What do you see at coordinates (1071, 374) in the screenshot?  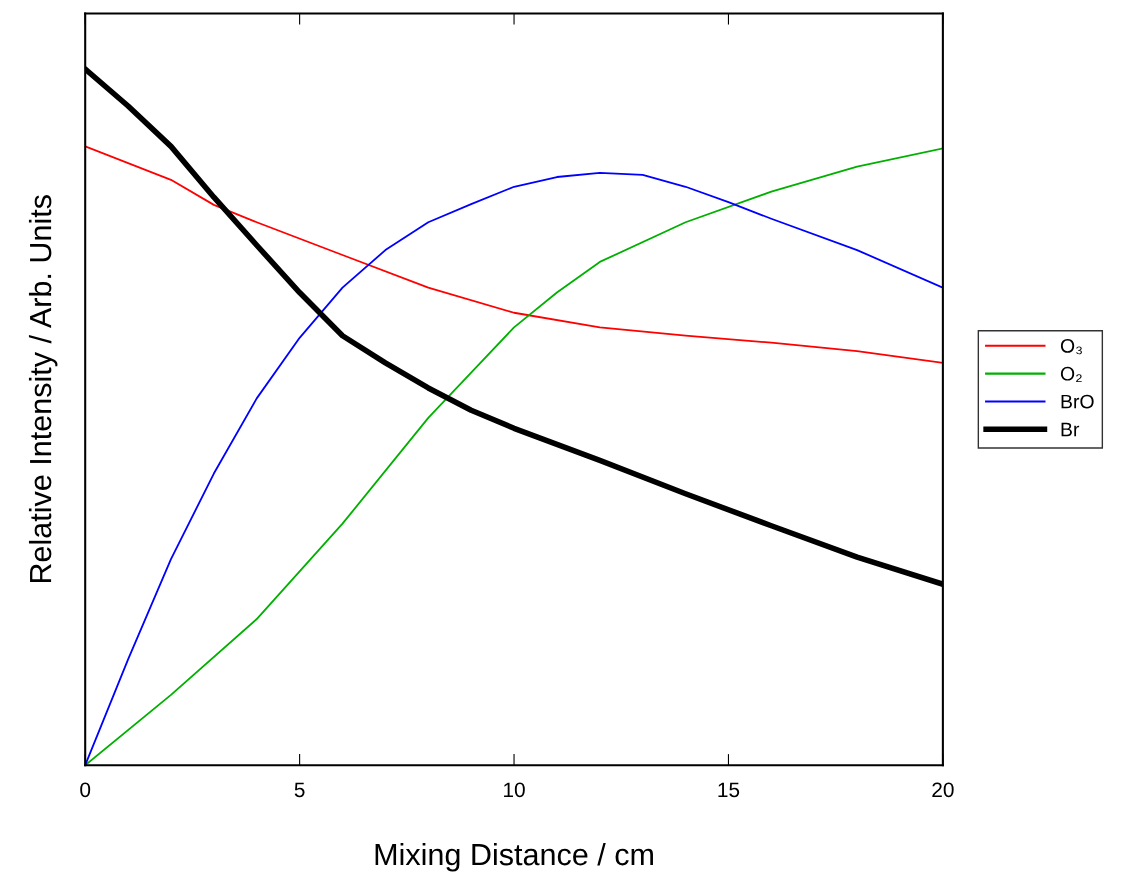 I see `legend-label: O₂` at bounding box center [1071, 374].